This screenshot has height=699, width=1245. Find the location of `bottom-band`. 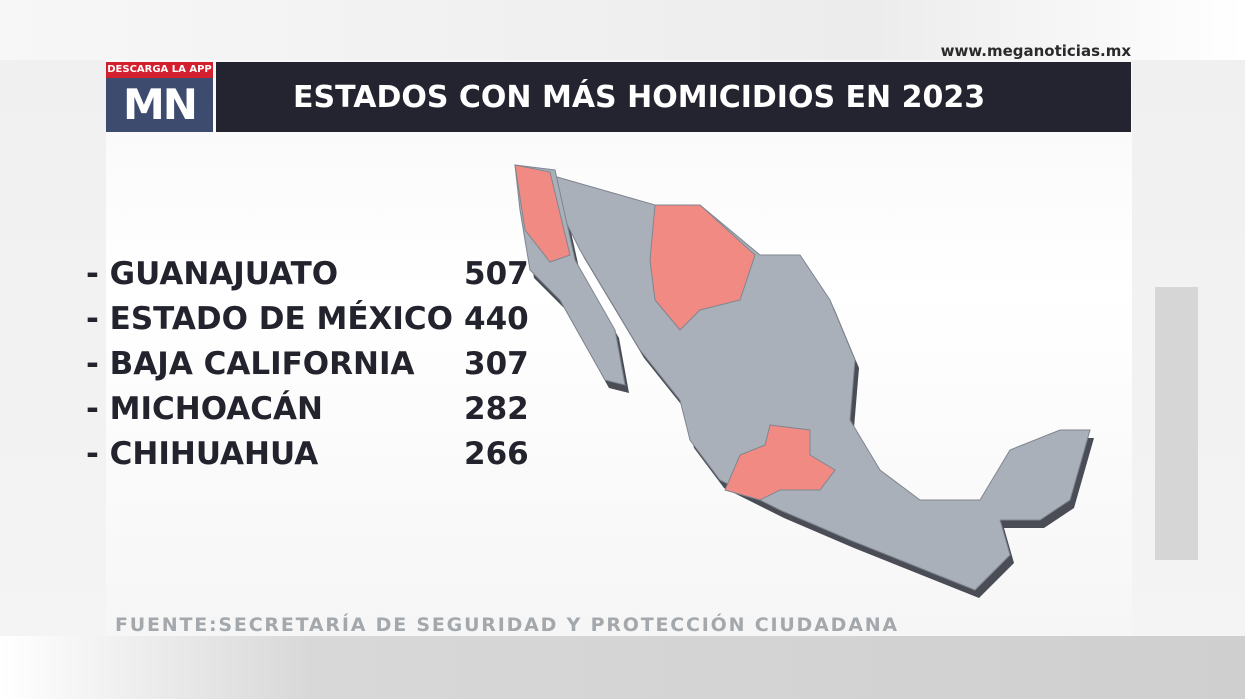

bottom-band is located at coordinates (622, 667).